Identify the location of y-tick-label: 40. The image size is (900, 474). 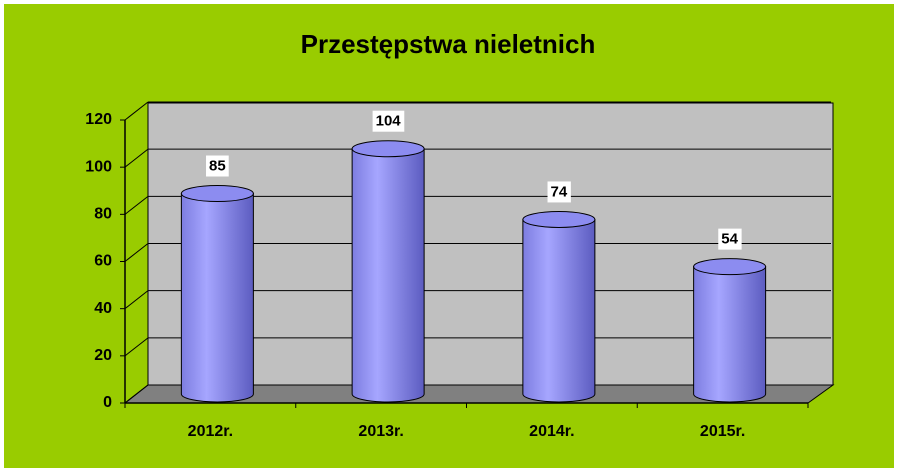
(103, 308).